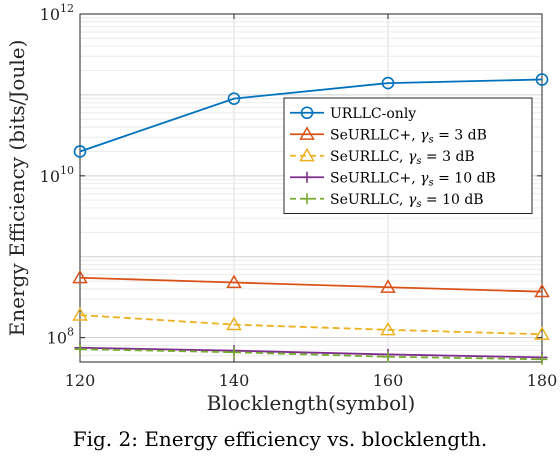  I want to click on legend-entry: SeURLLC+, γs = 10 dB, so click(393, 179).